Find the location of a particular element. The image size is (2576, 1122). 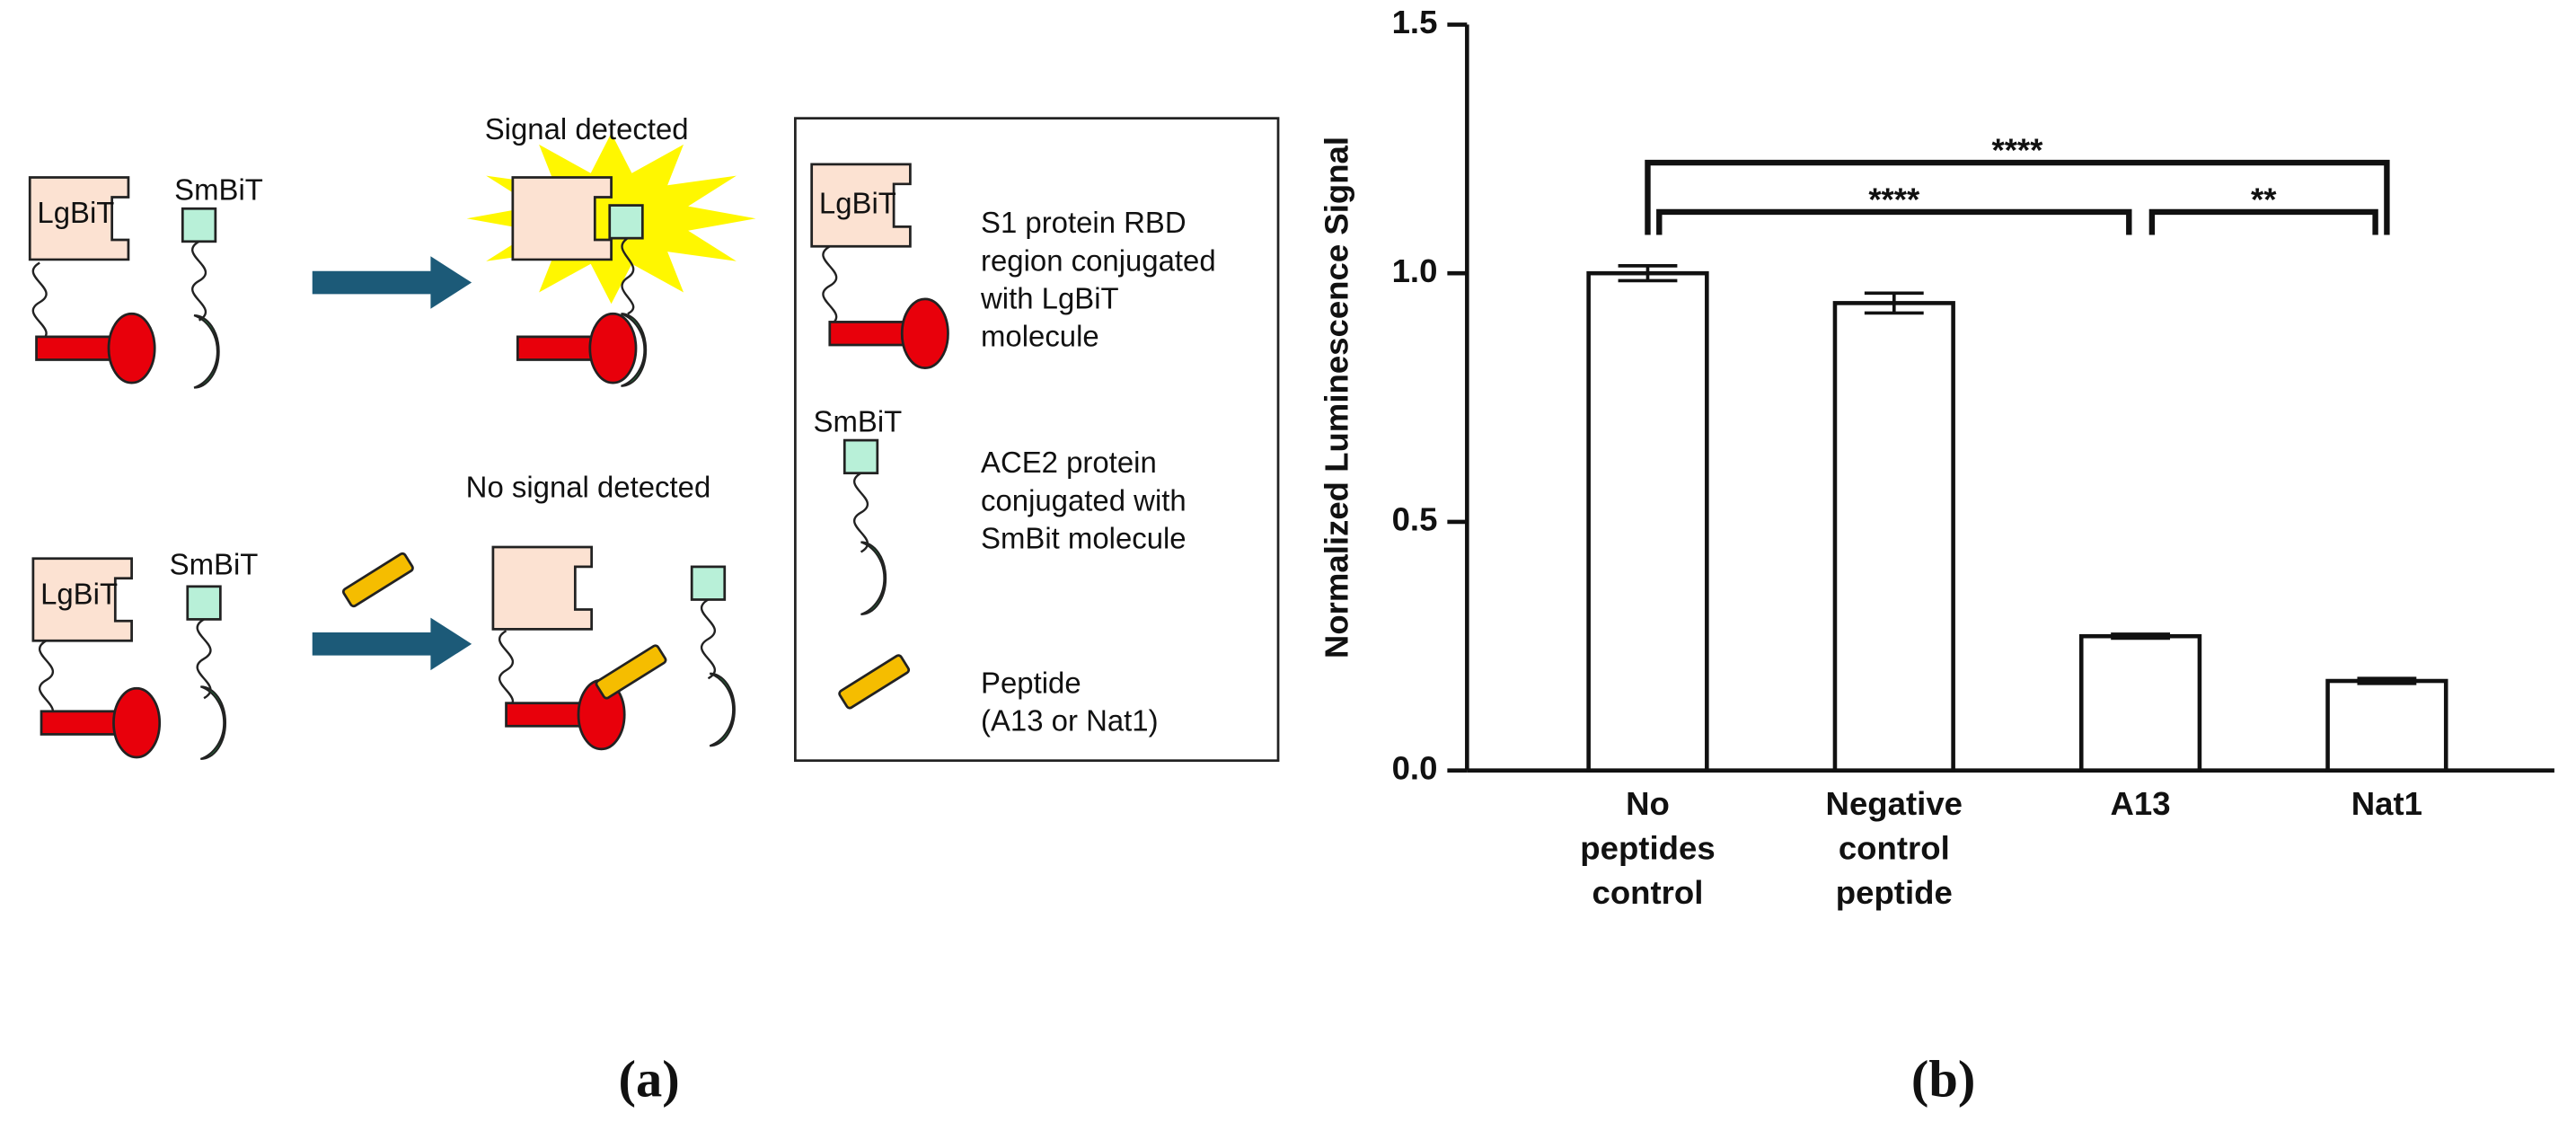

legend-line: with LgBiT is located at coordinates (1049, 297).